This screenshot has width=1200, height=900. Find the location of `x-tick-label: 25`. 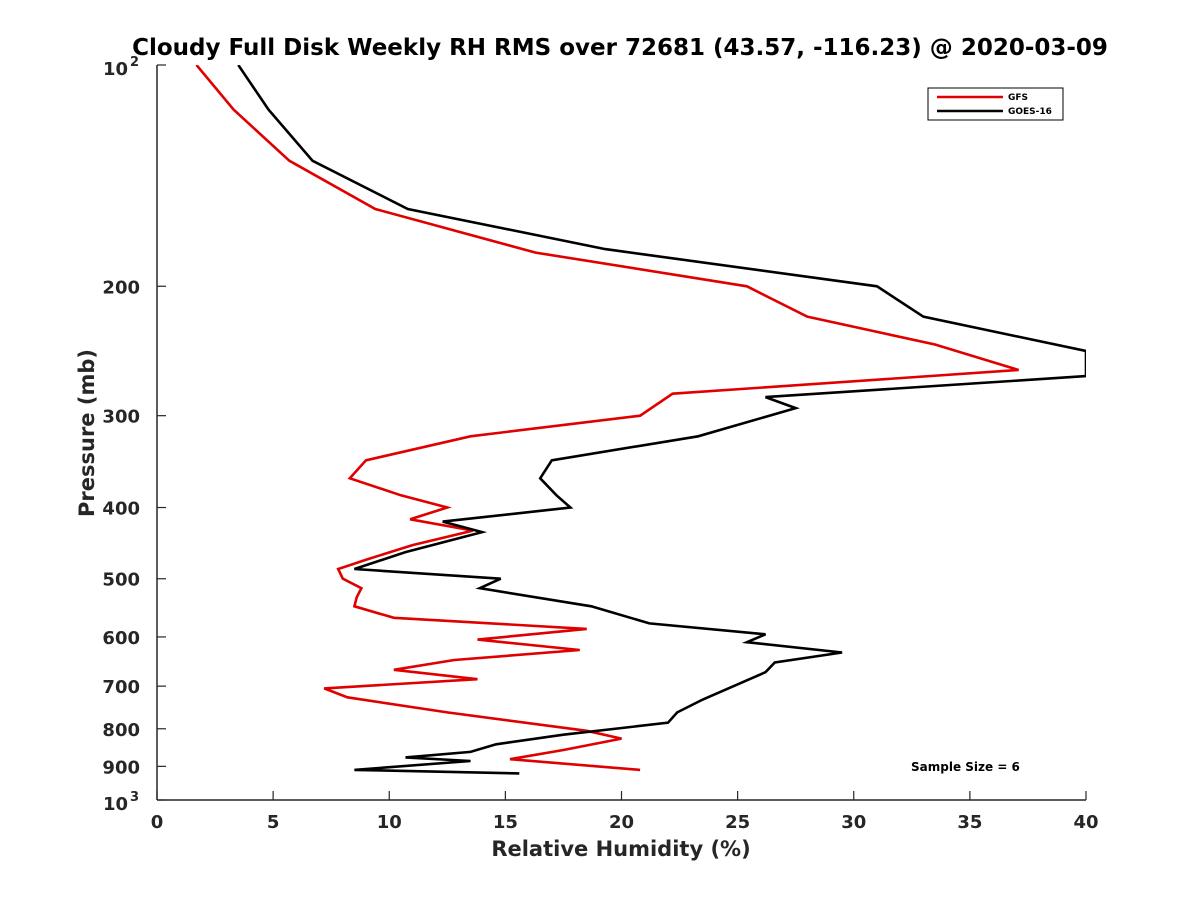

x-tick-label: 25 is located at coordinates (737, 822).